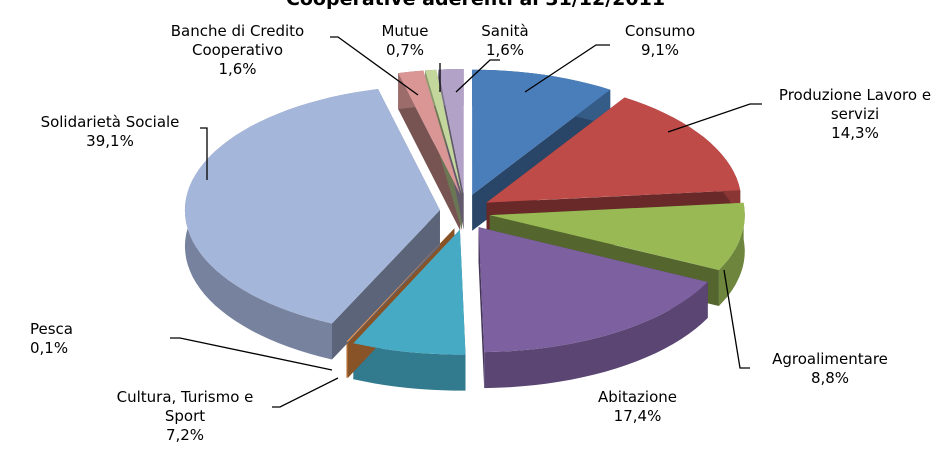 The width and height of the screenshot is (951, 456). I want to click on slice-label: Abitazione 17,4%, so click(637, 407).